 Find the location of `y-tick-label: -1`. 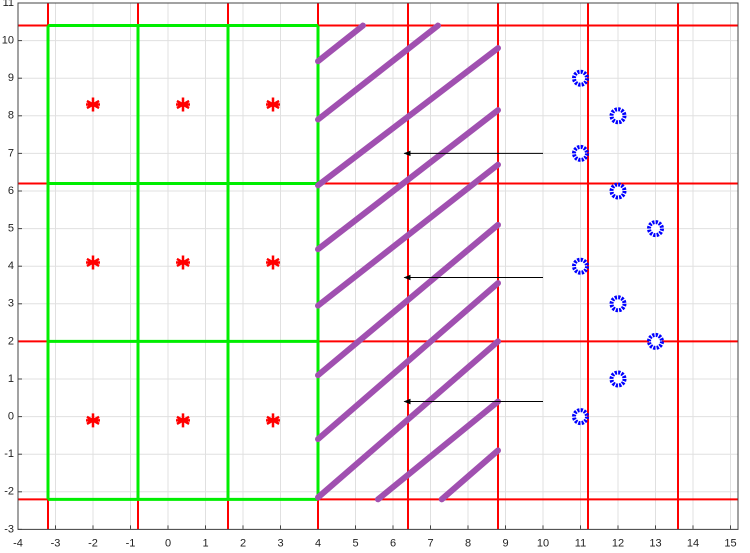

y-tick-label: -1 is located at coordinates (9, 454).